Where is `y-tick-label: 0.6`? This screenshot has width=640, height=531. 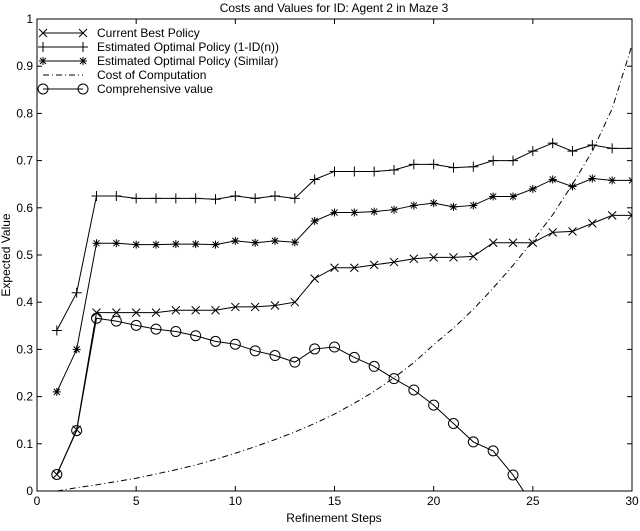 y-tick-label: 0.6 is located at coordinates (24, 208).